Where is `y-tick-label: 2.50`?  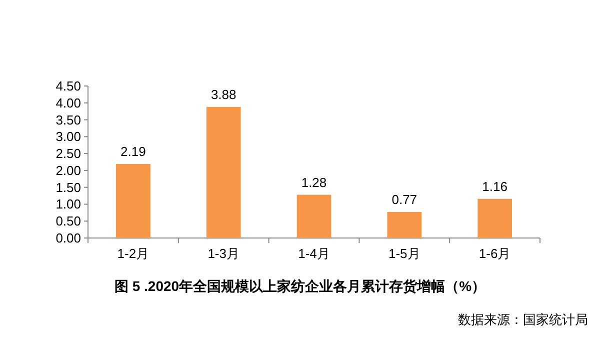 y-tick-label: 2.50 is located at coordinates (68, 154).